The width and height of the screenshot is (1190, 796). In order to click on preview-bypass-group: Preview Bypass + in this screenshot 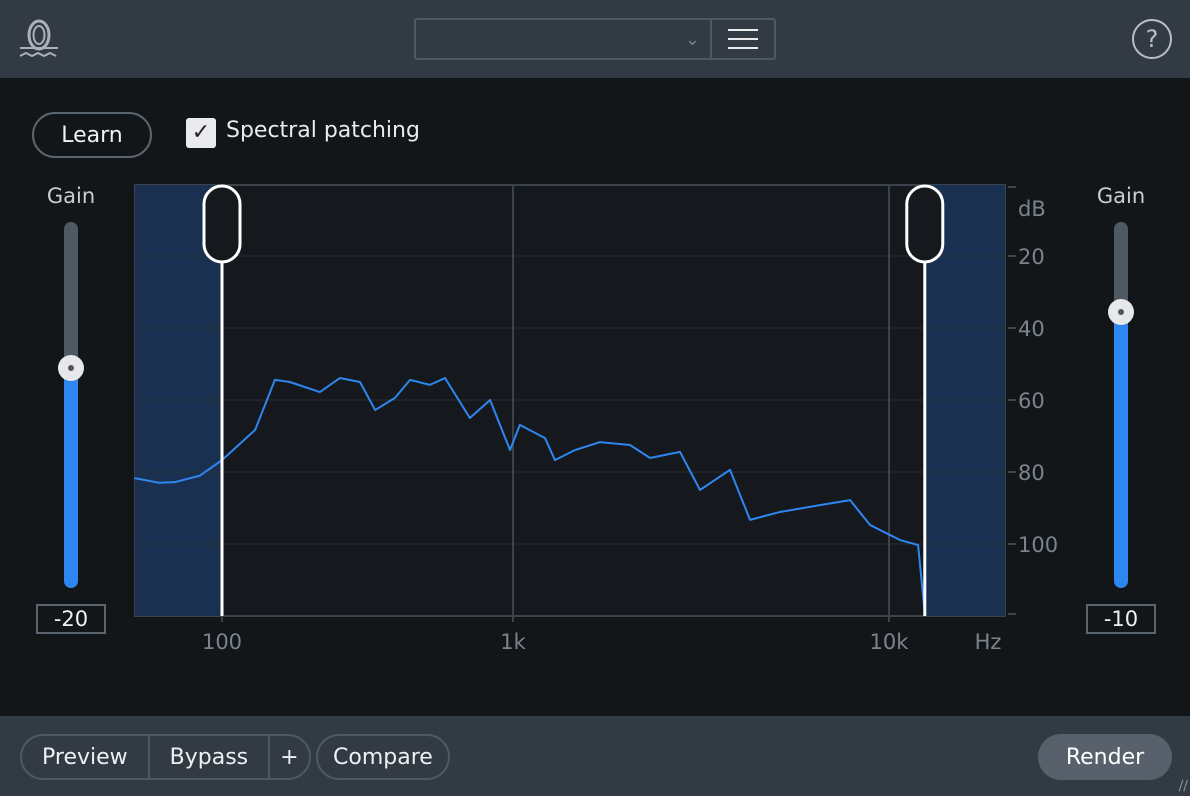, I will do `click(165, 757)`.